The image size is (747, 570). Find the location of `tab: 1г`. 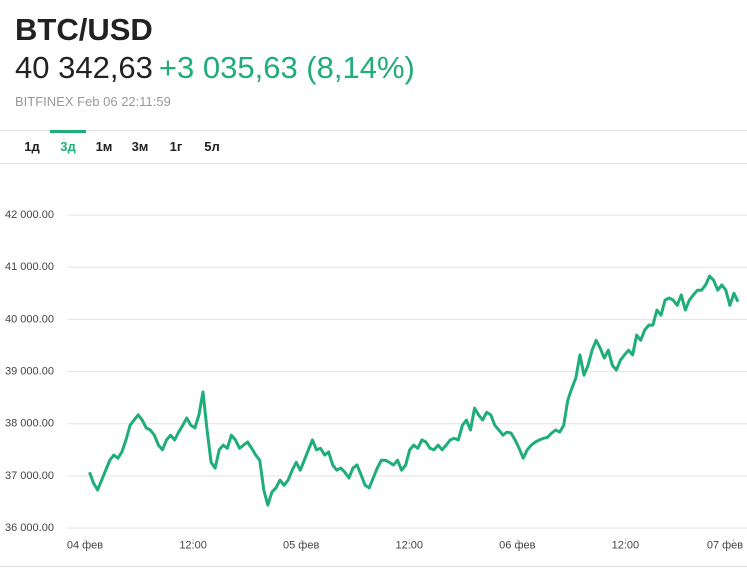

tab: 1г is located at coordinates (176, 146).